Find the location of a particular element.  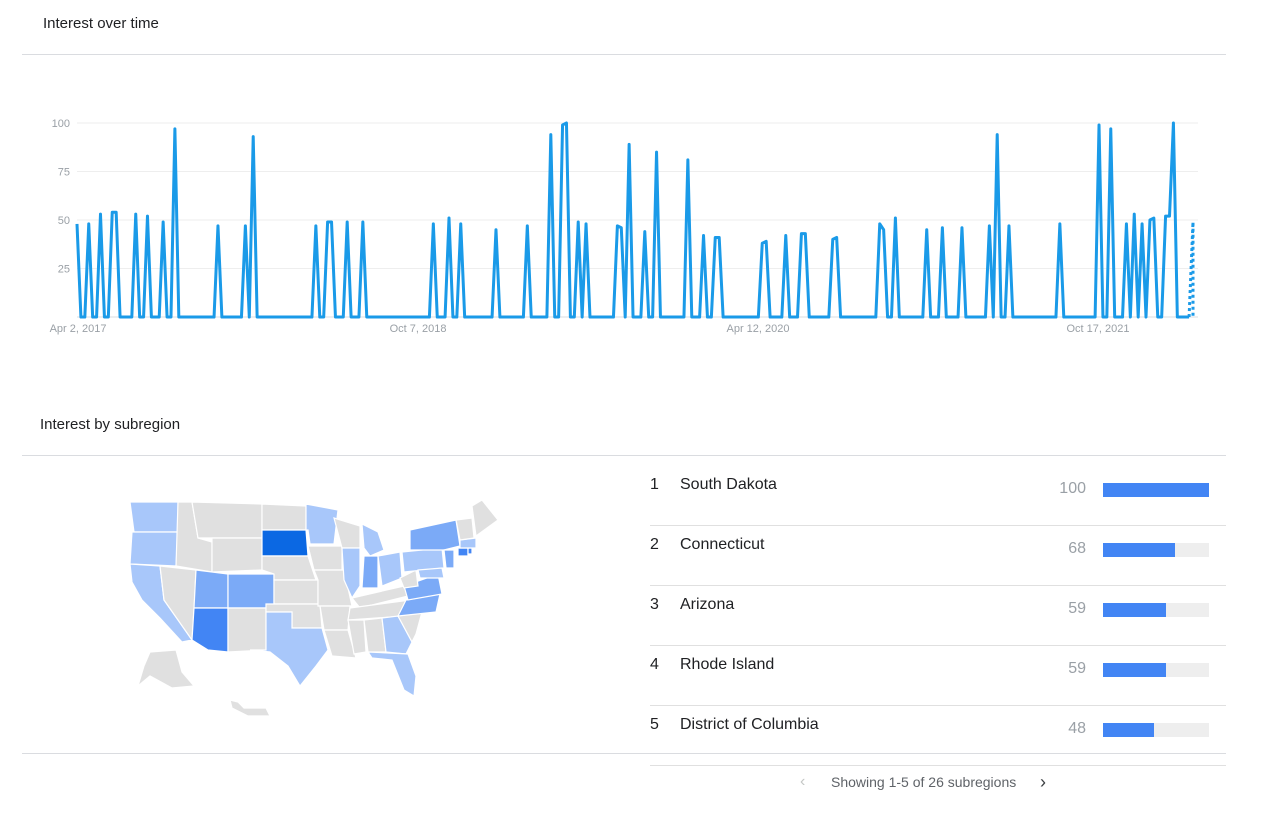

map-state-kansas is located at coordinates (296, 592).